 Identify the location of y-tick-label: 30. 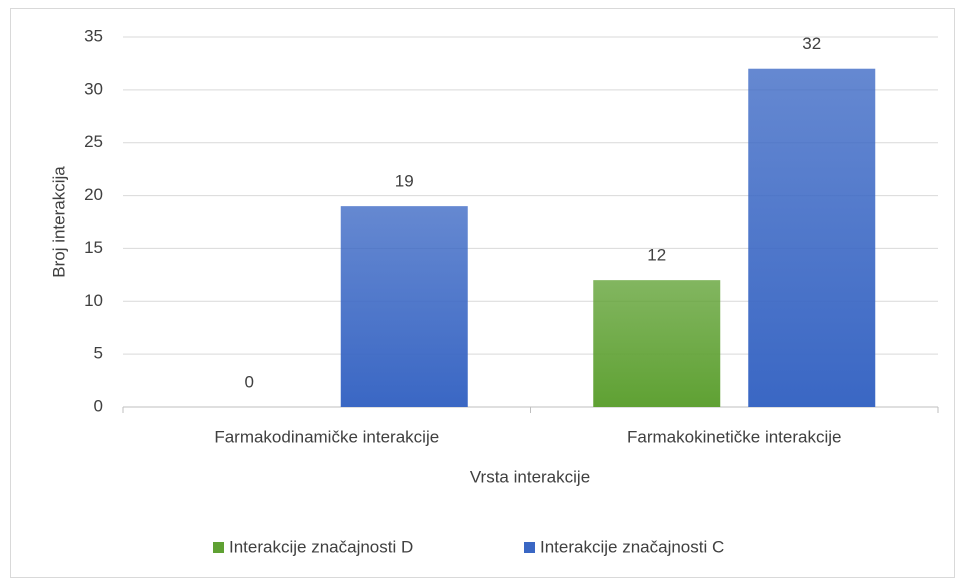
(93, 88).